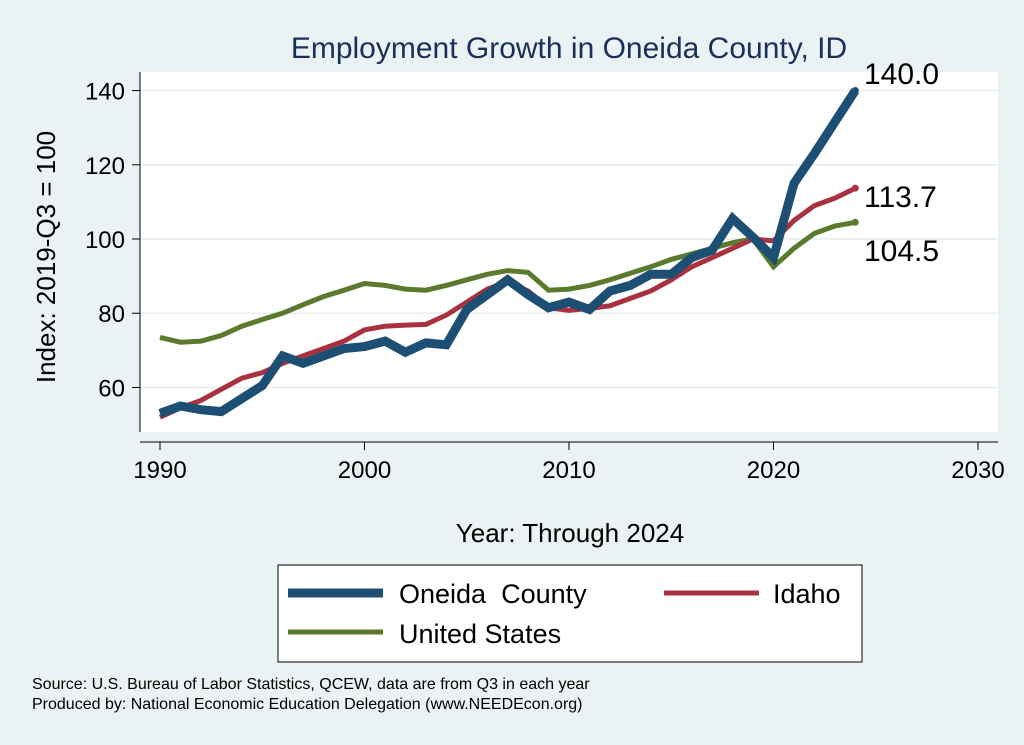  I want to click on y-tick-label-140: 140, so click(105, 92).